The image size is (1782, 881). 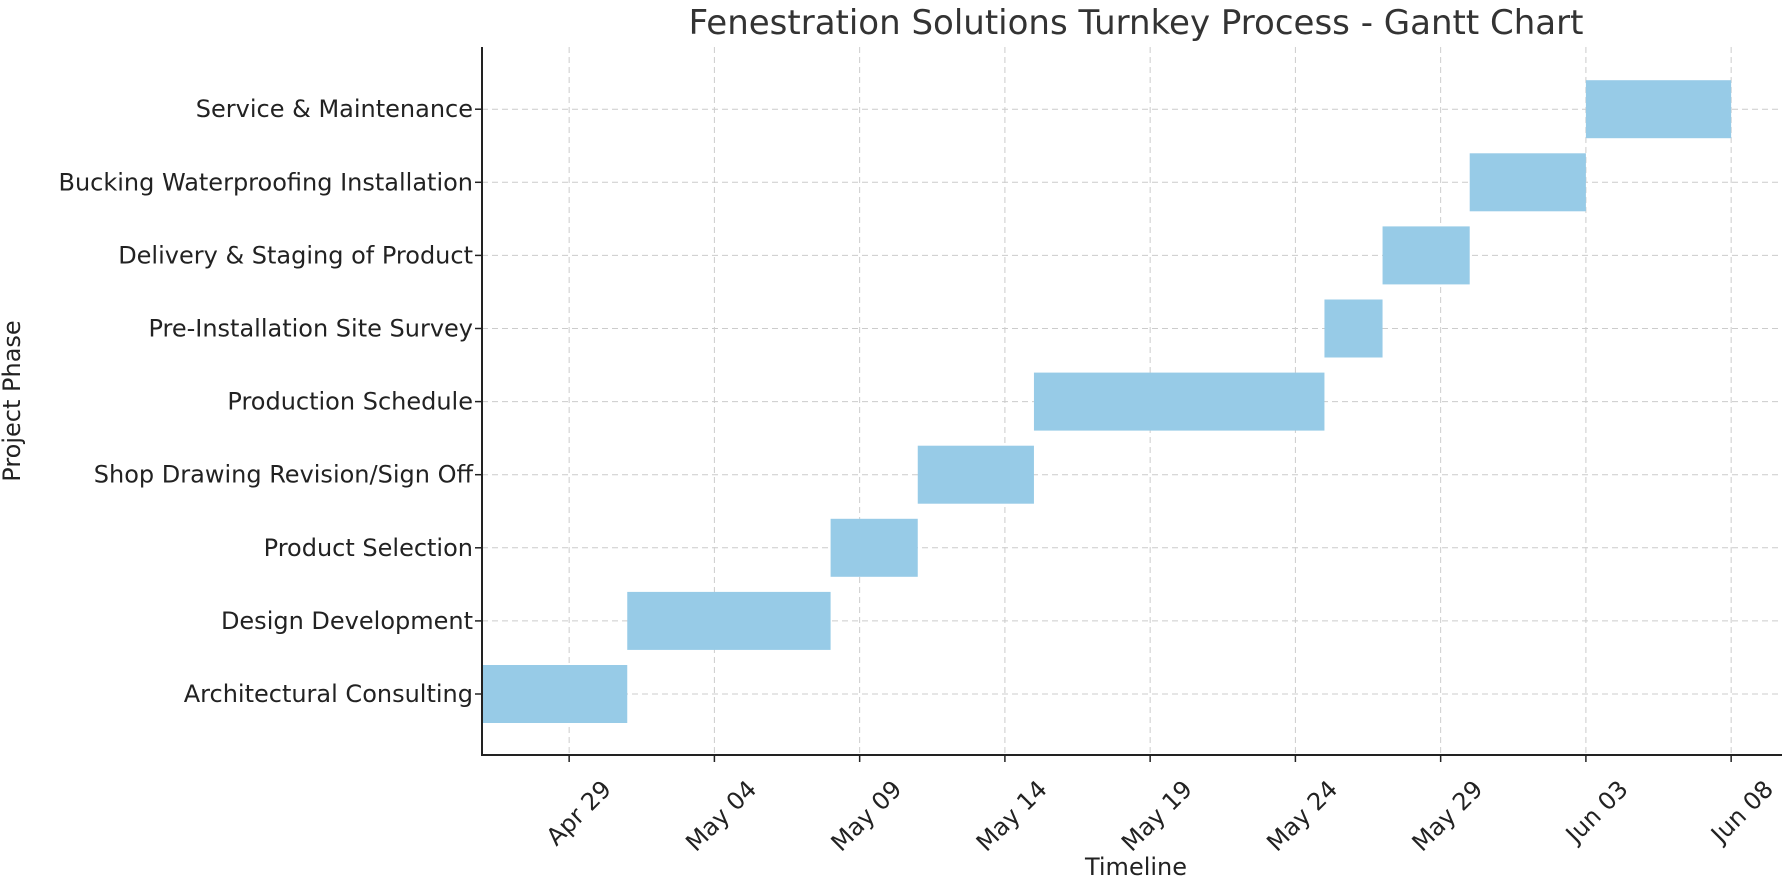 I want to click on x-axis-label: Timeline, so click(x=1135, y=867).